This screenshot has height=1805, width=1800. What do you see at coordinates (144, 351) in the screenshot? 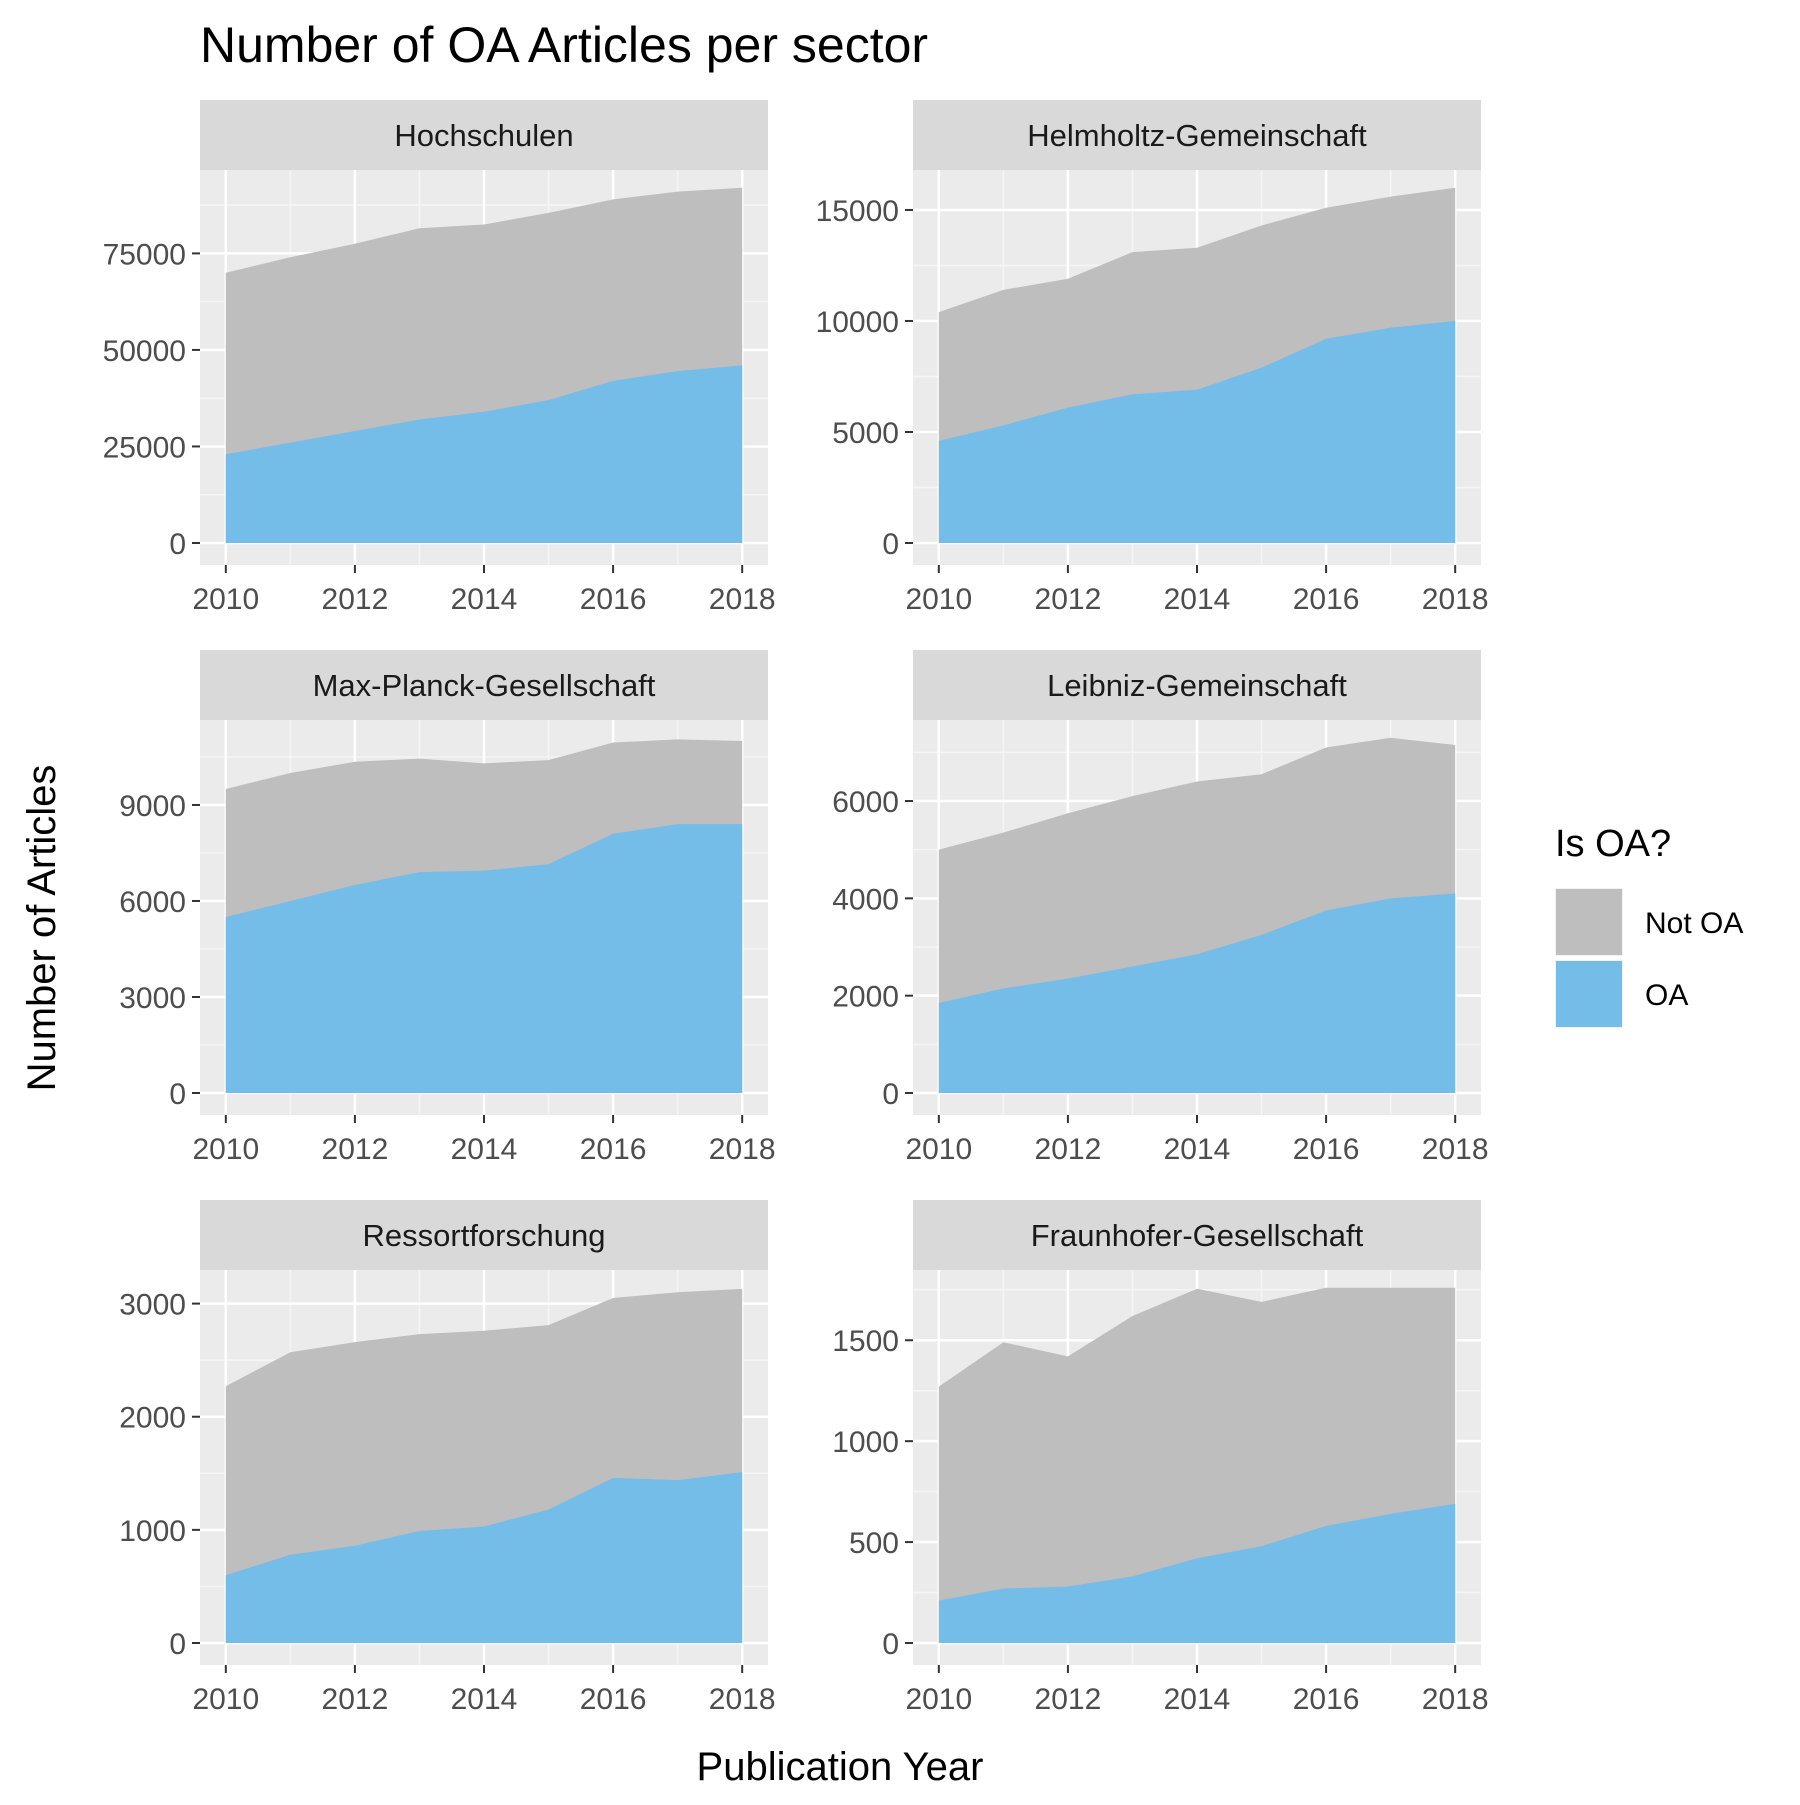
I see `y-tick-label: 50000` at bounding box center [144, 351].